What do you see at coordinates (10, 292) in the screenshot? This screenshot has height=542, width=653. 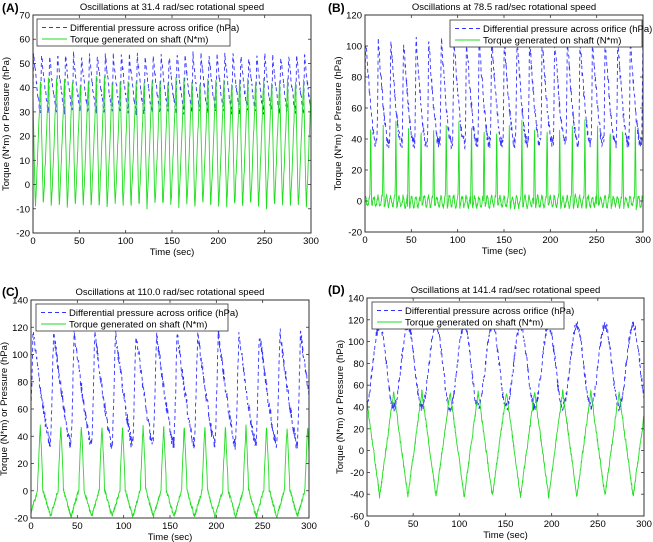 I see `panel-letter: (C)` at bounding box center [10, 292].